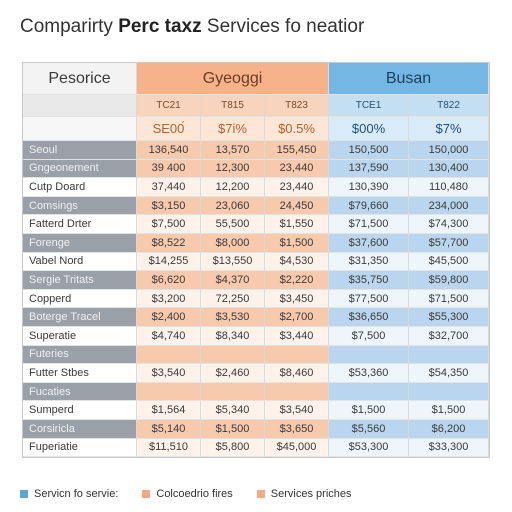 This screenshot has height=512, width=512. I want to click on subheader-cell: TC21, so click(169, 106).